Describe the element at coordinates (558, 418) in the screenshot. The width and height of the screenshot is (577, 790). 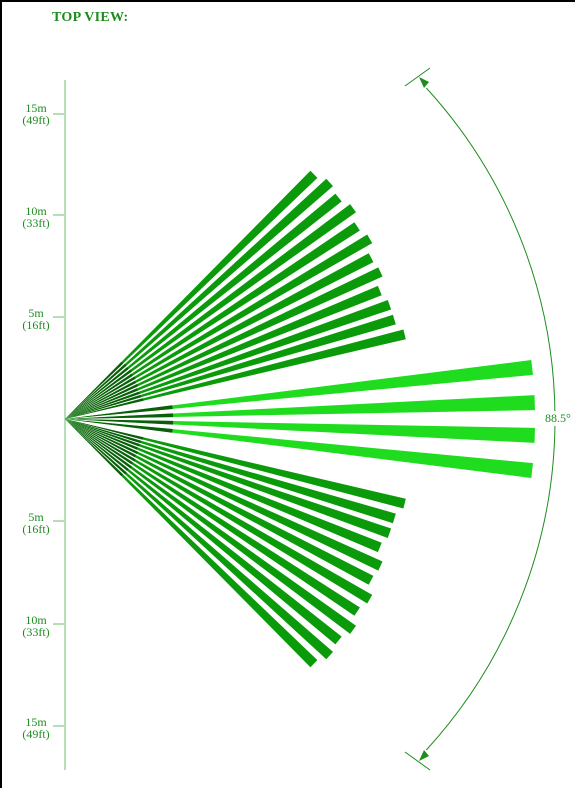
I see `angle-label: 88.5°` at that location.